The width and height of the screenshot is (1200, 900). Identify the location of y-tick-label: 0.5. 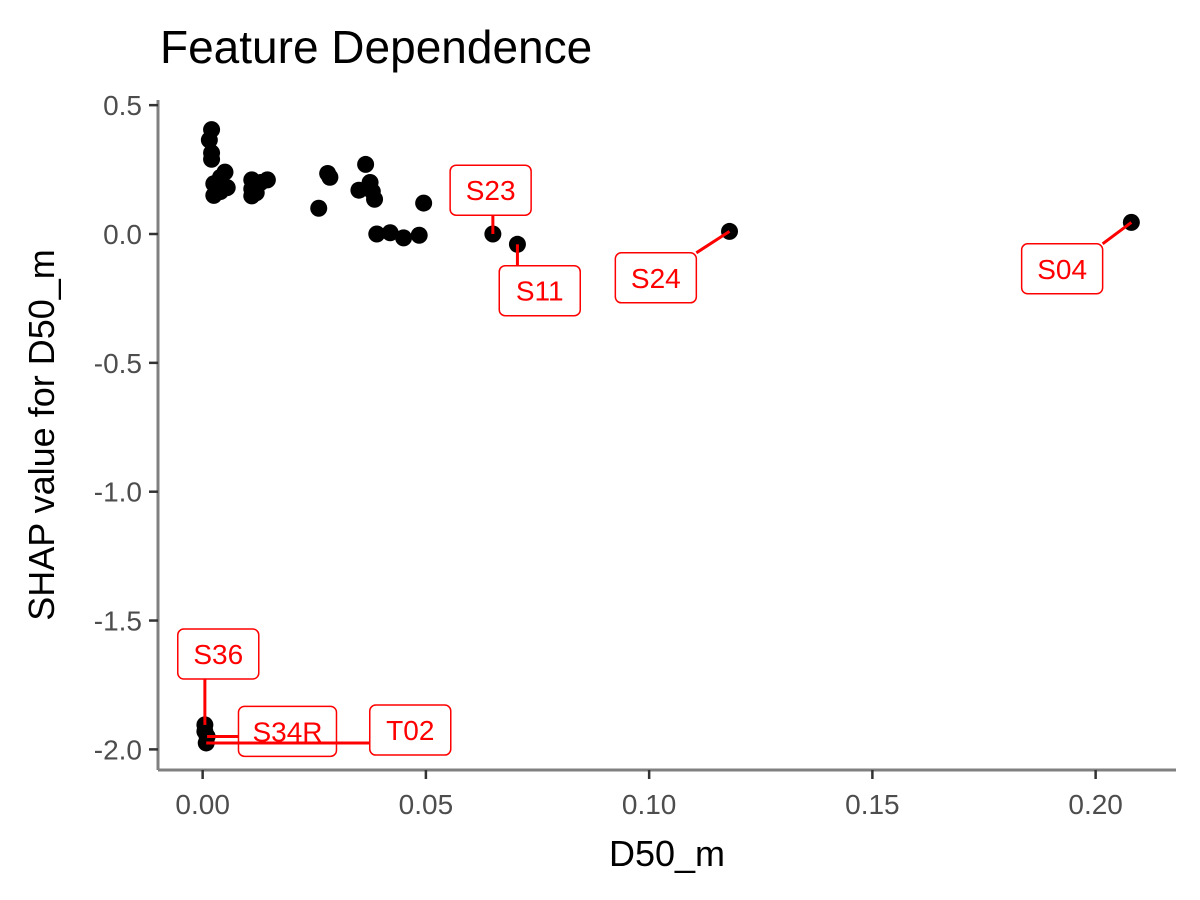
(122, 105).